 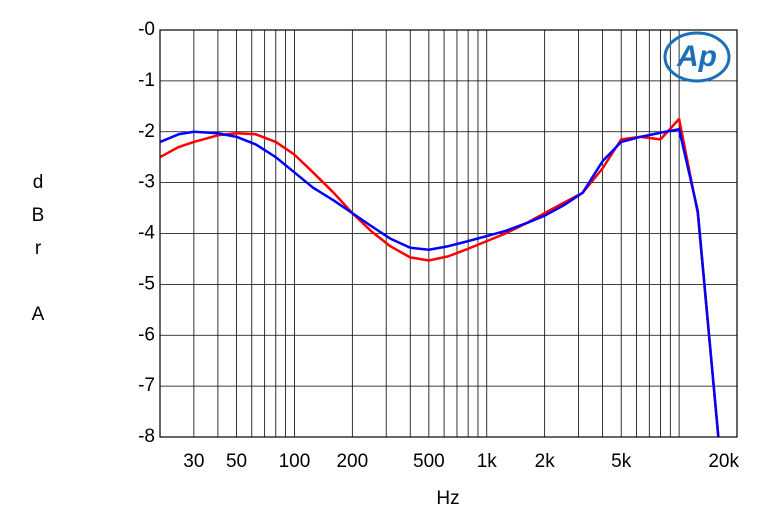 I want to click on logo-text: Ap, so click(x=696, y=56).